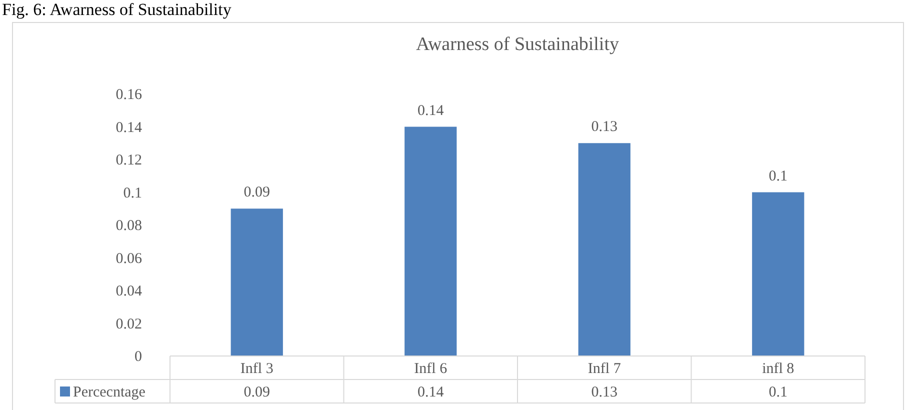 The height and width of the screenshot is (410, 905). What do you see at coordinates (129, 258) in the screenshot?
I see `y-tick-label: 0.06` at bounding box center [129, 258].